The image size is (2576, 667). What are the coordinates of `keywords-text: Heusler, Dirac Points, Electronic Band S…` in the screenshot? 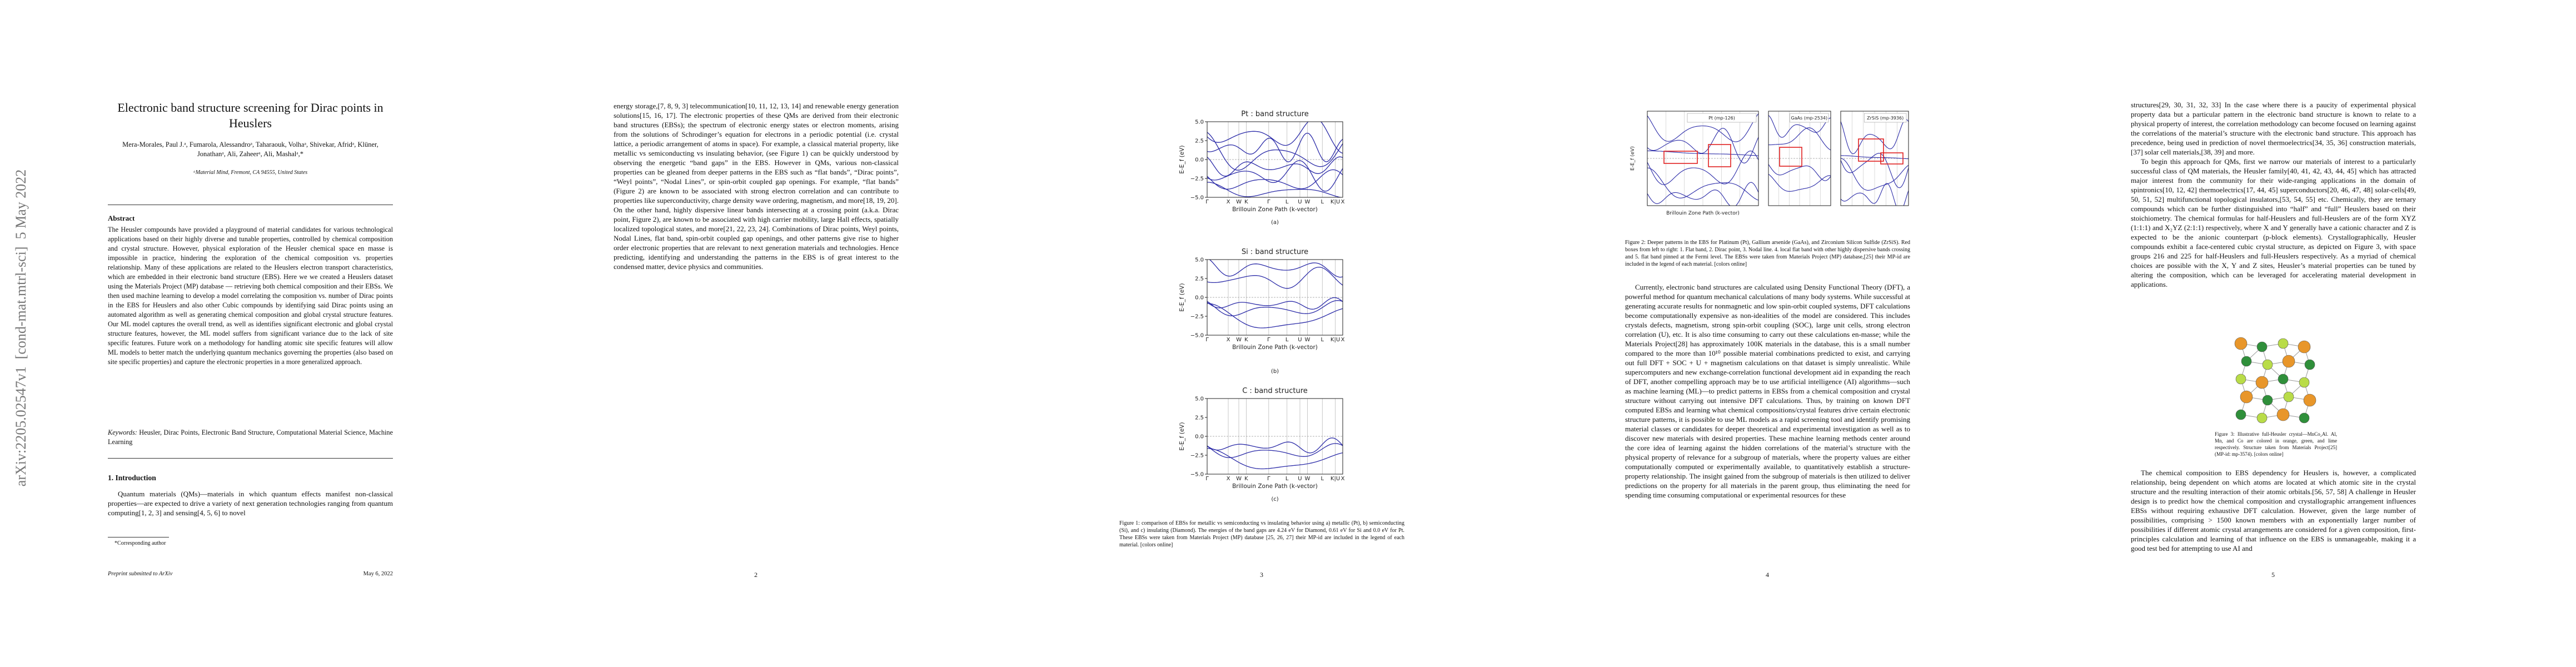 It's located at (250, 437).